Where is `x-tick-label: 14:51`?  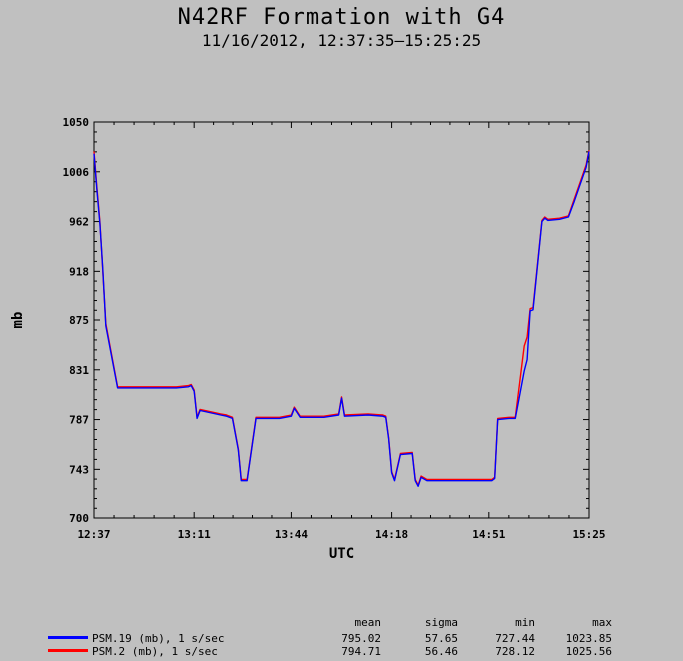 x-tick-label: 14:51 is located at coordinates (488, 534).